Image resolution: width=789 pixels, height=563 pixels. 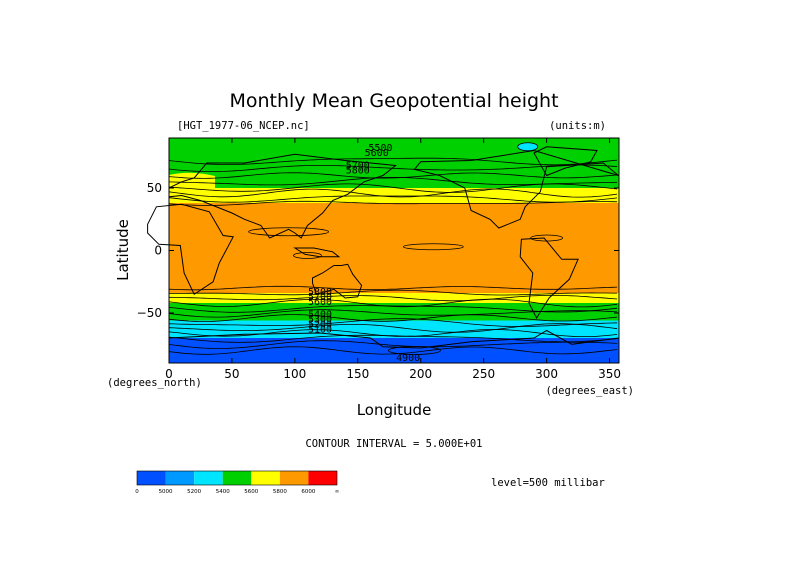 What do you see at coordinates (243, 126) in the screenshot?
I see `file-label: [HGT_1977-06_NCEP.nc]` at bounding box center [243, 126].